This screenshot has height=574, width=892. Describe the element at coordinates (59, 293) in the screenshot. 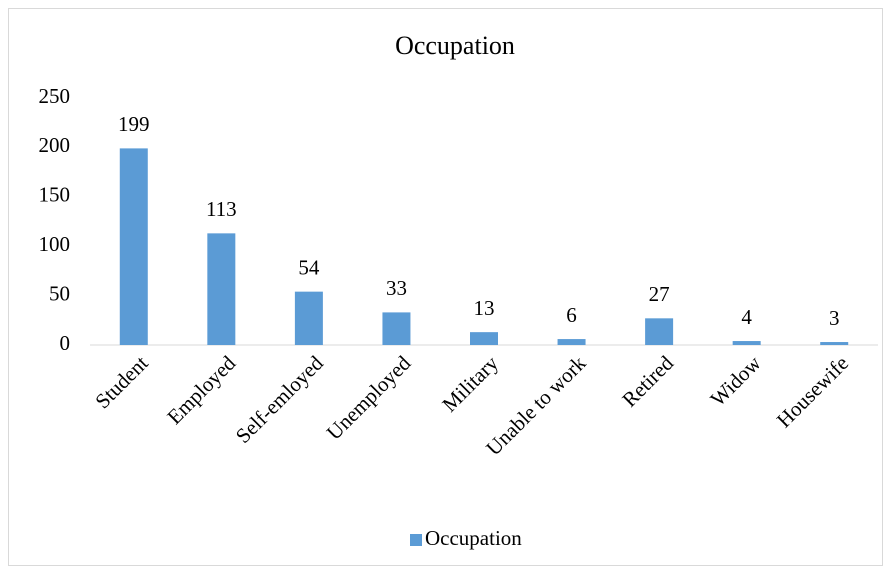

I see `y-tick-label: 50` at that location.